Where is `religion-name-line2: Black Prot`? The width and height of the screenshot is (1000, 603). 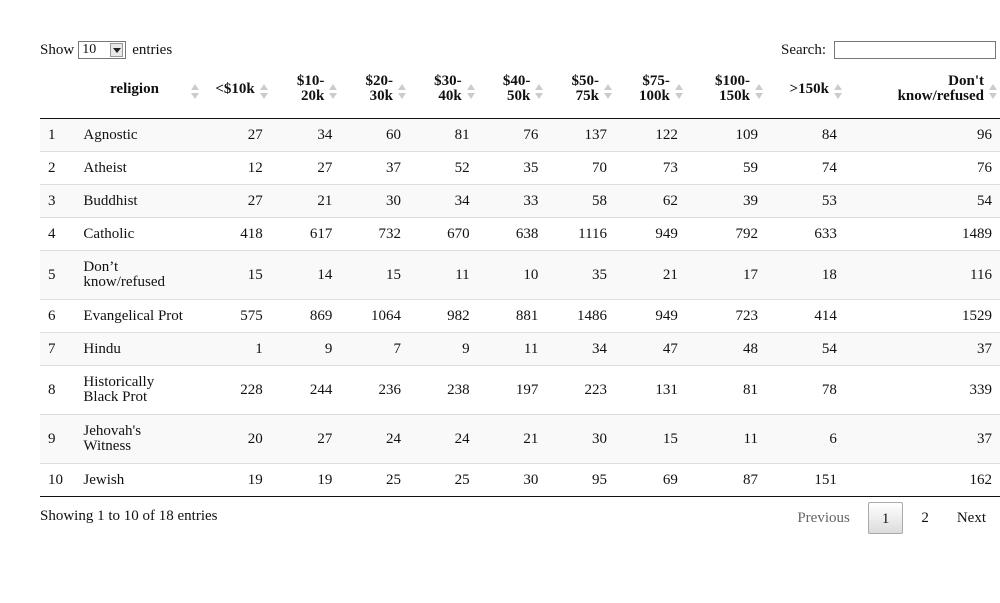
religion-name-line2: Black Prot is located at coordinates (115, 397).